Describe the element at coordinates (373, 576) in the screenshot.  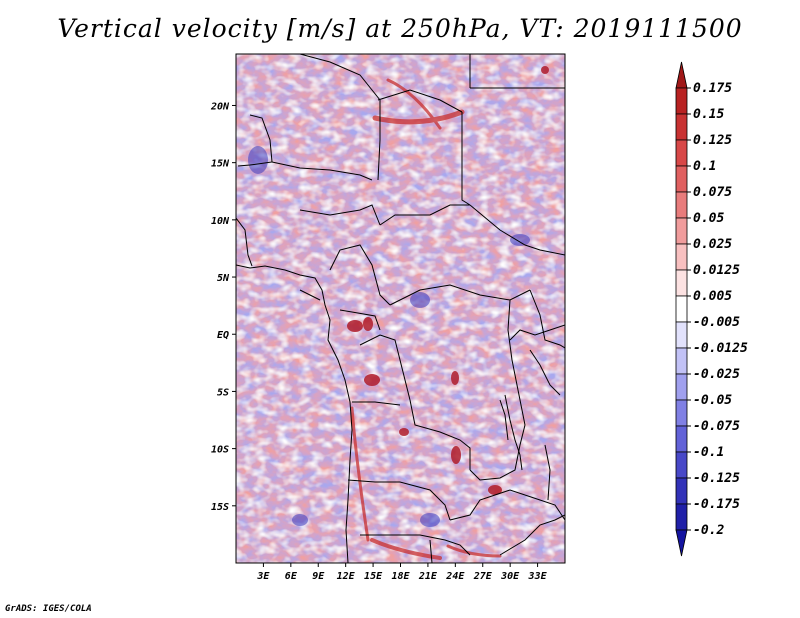
I see `x-tick-label: 15E` at that location.